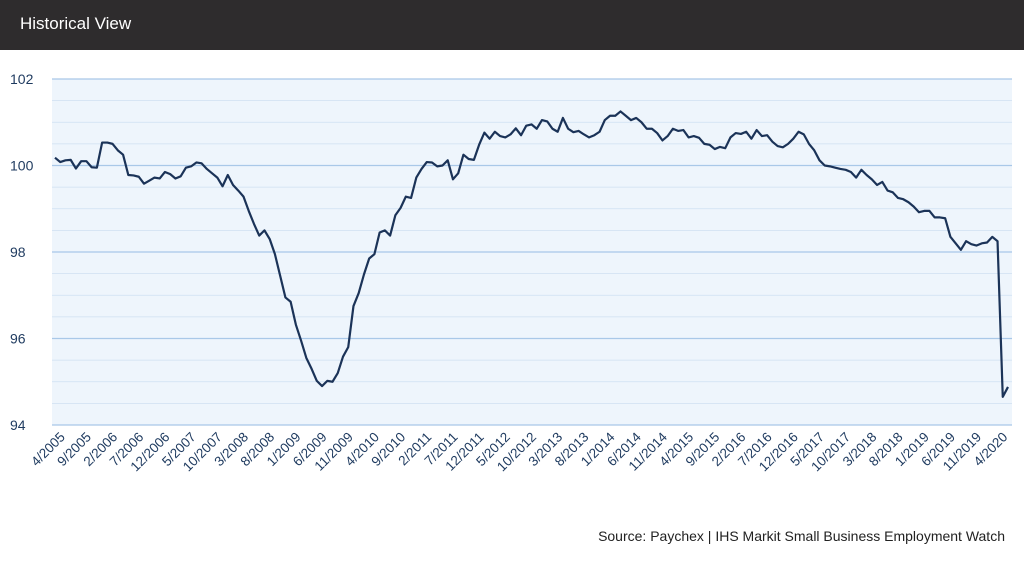 Image resolution: width=1024 pixels, height=562 pixels. What do you see at coordinates (18, 339) in the screenshot?
I see `y-tick-label: 96` at bounding box center [18, 339].